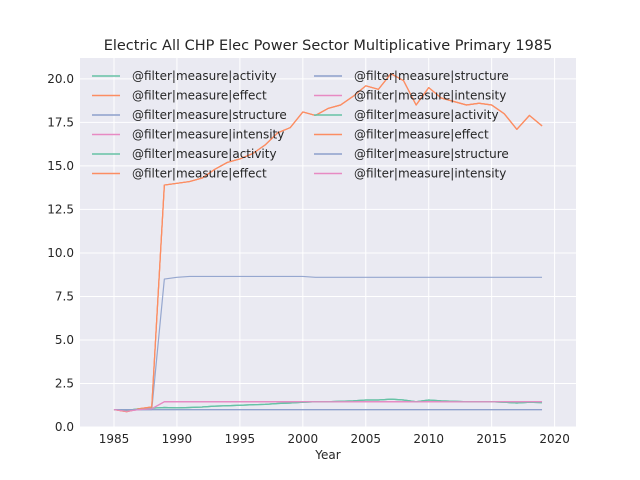 The width and height of the screenshot is (640, 480). Describe the element at coordinates (60, 166) in the screenshot. I see `y-tick-label: 15.0` at that location.